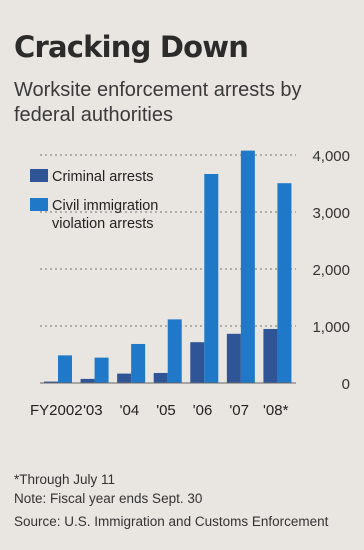 The width and height of the screenshot is (364, 550). Describe the element at coordinates (108, 498) in the screenshot. I see `footnote-fiscal-year: Note: Fiscal year ends Sept. 30` at that location.